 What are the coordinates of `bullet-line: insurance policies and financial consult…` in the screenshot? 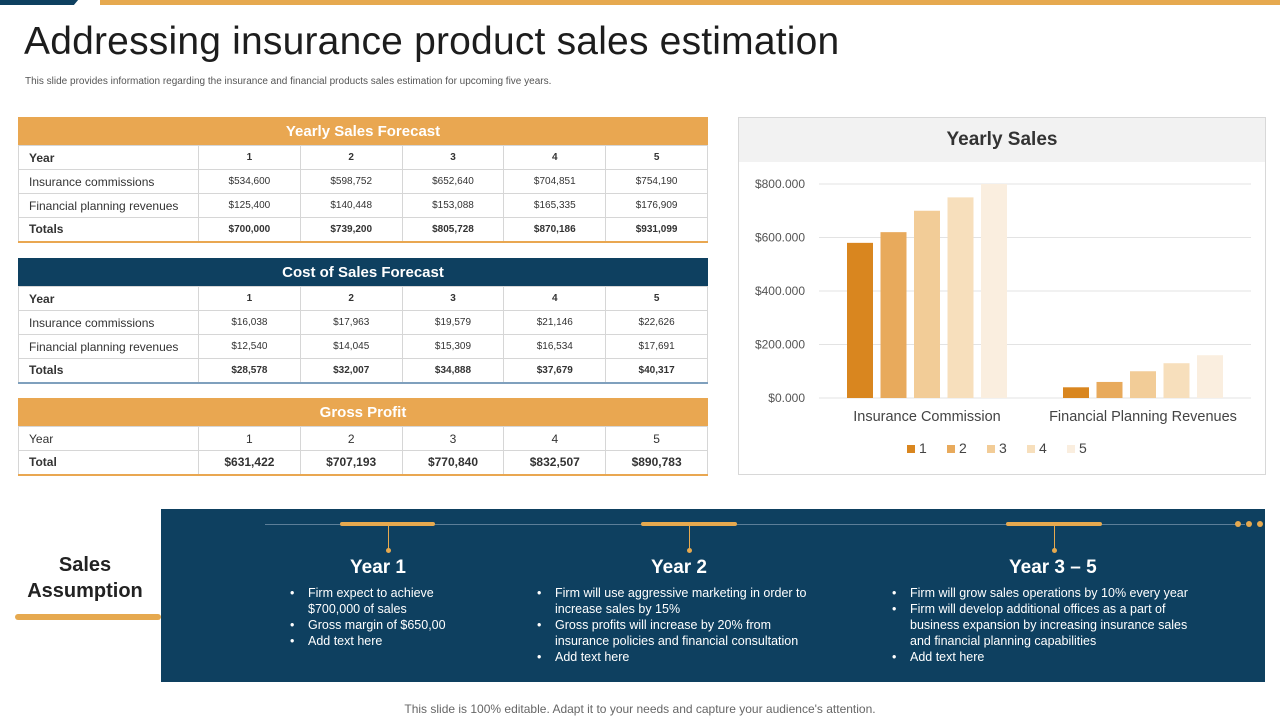 It's located at (677, 641).